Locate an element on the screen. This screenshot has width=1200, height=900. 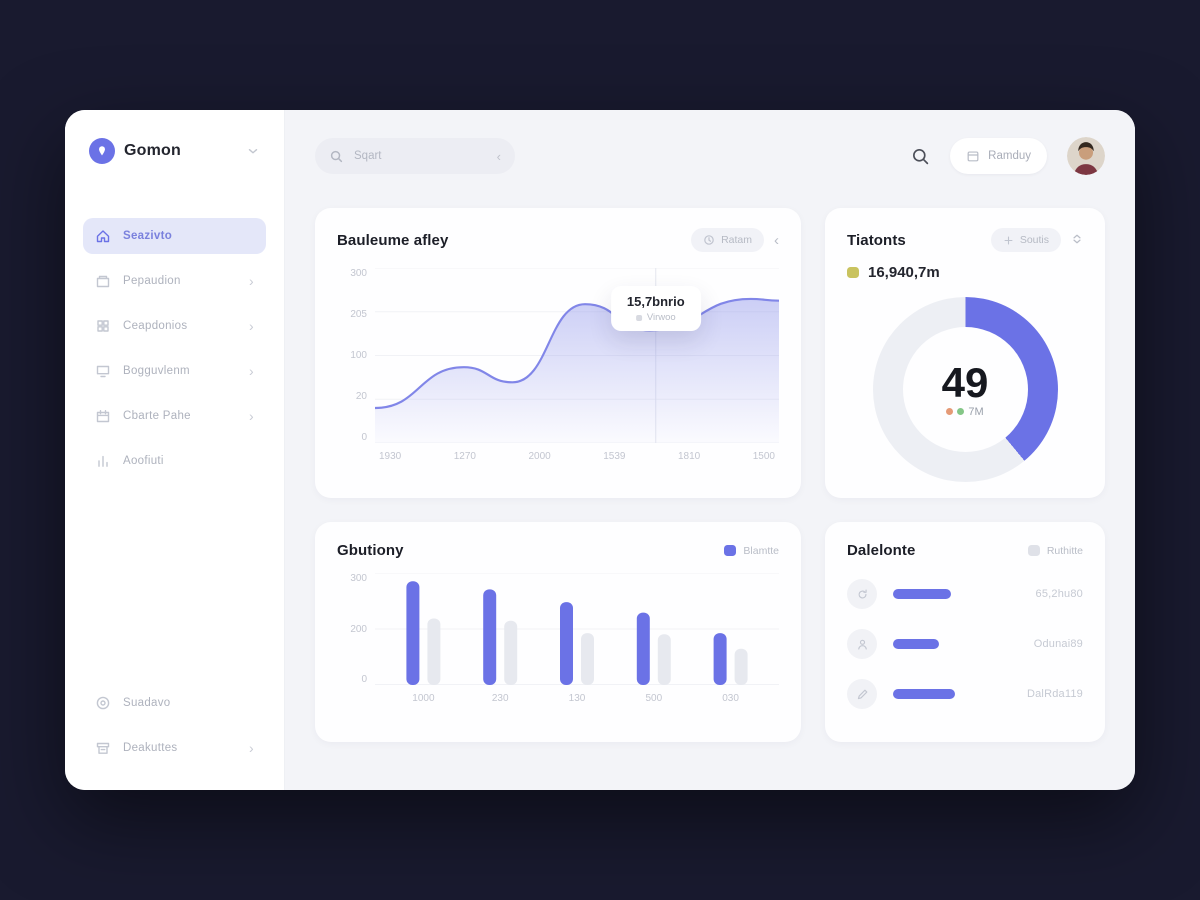
sidebar-item-cbarte-pahe: Cbarte Pahe › is located at coordinates (174, 416).